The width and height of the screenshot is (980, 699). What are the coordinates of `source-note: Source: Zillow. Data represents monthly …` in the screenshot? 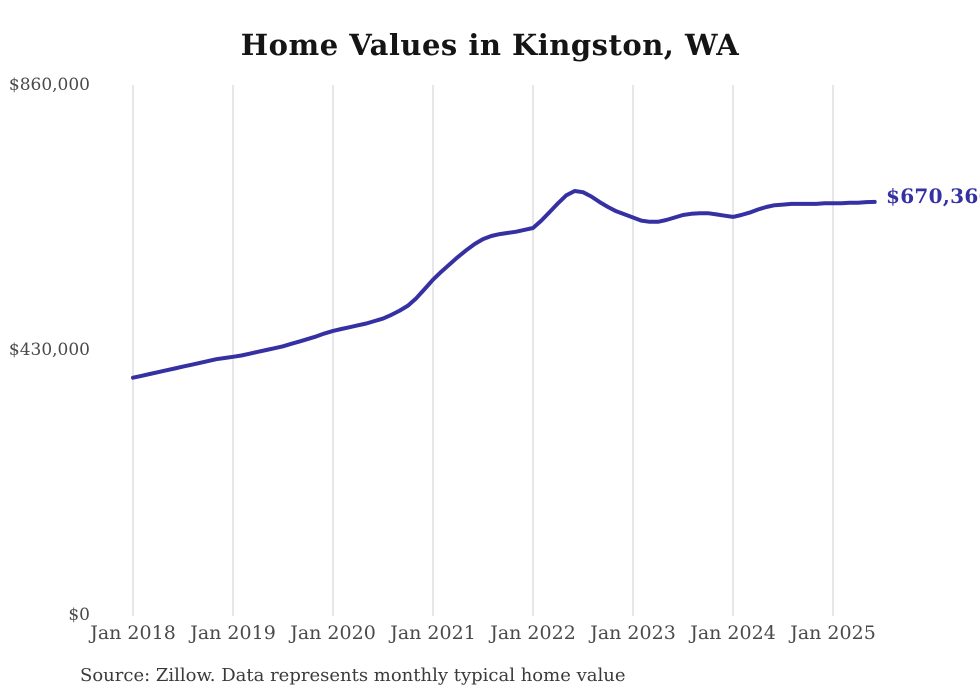 It's located at (353, 675).